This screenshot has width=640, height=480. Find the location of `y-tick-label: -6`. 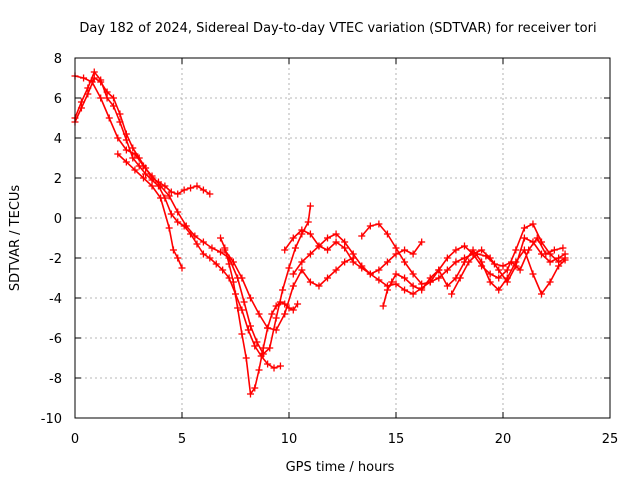

y-tick-label: -6 is located at coordinates (55, 339).